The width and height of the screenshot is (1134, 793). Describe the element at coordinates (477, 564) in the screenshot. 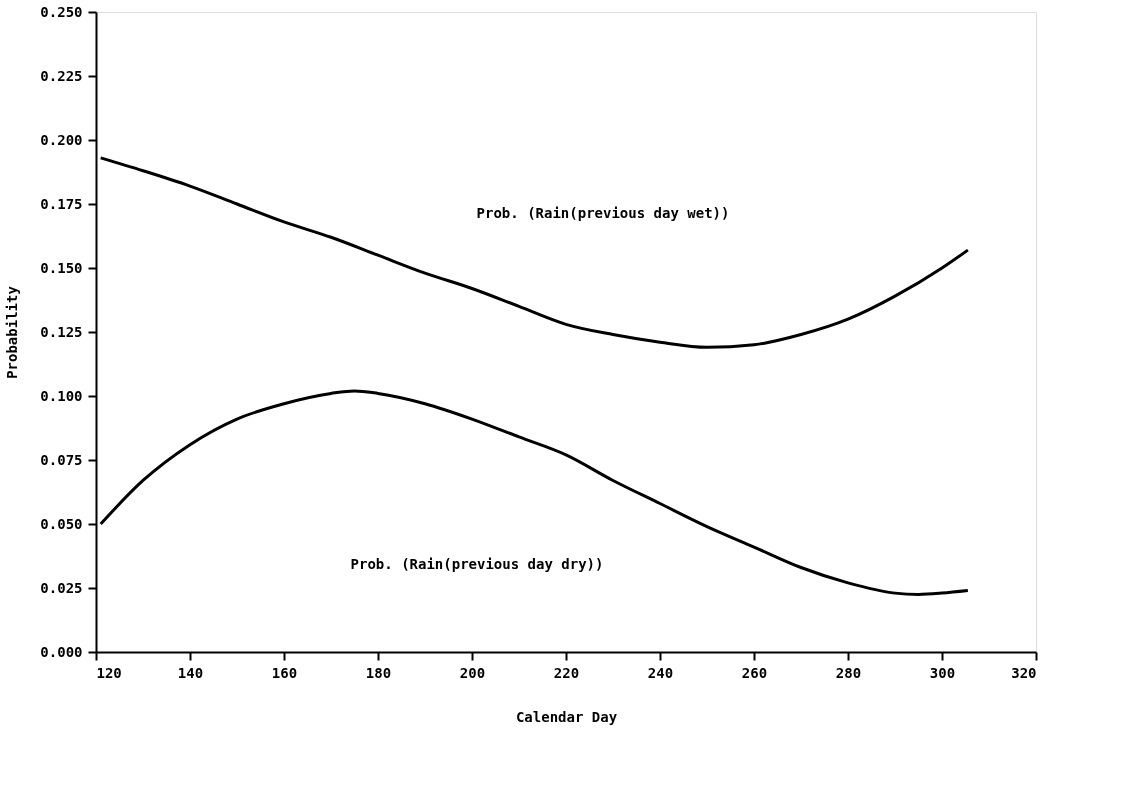

I see `annotation: Prob. (Rain(previous day dry))` at that location.